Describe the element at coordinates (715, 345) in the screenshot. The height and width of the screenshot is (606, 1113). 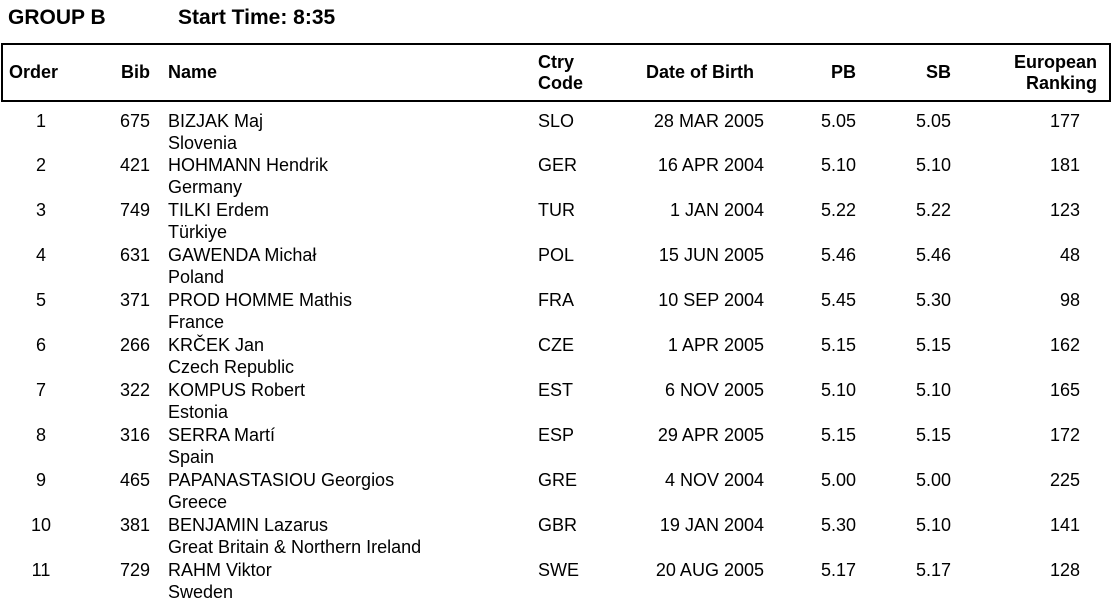
I see `dob-cell: 1 APR 2005` at that location.